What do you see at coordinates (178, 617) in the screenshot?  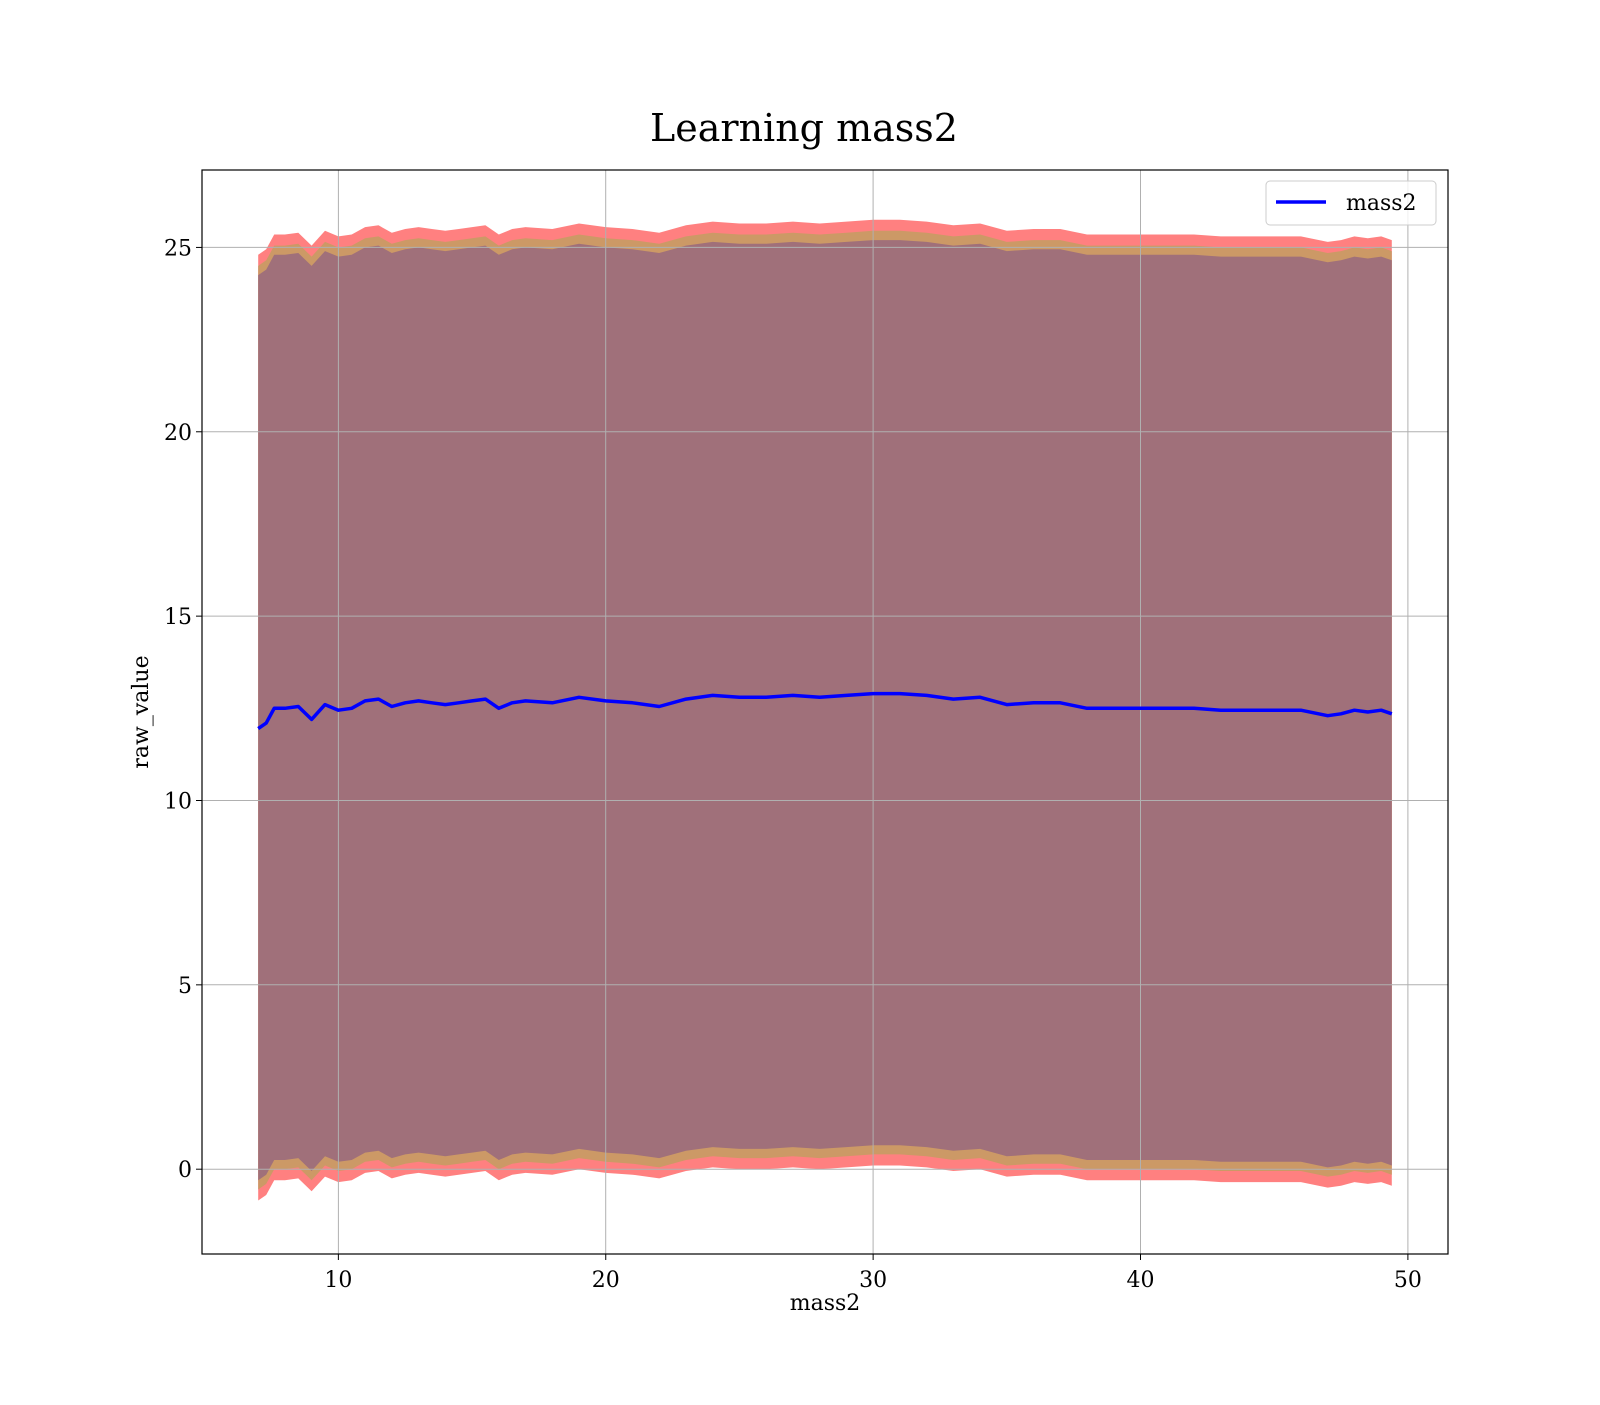 I see `y-tick-label: 15` at bounding box center [178, 617].